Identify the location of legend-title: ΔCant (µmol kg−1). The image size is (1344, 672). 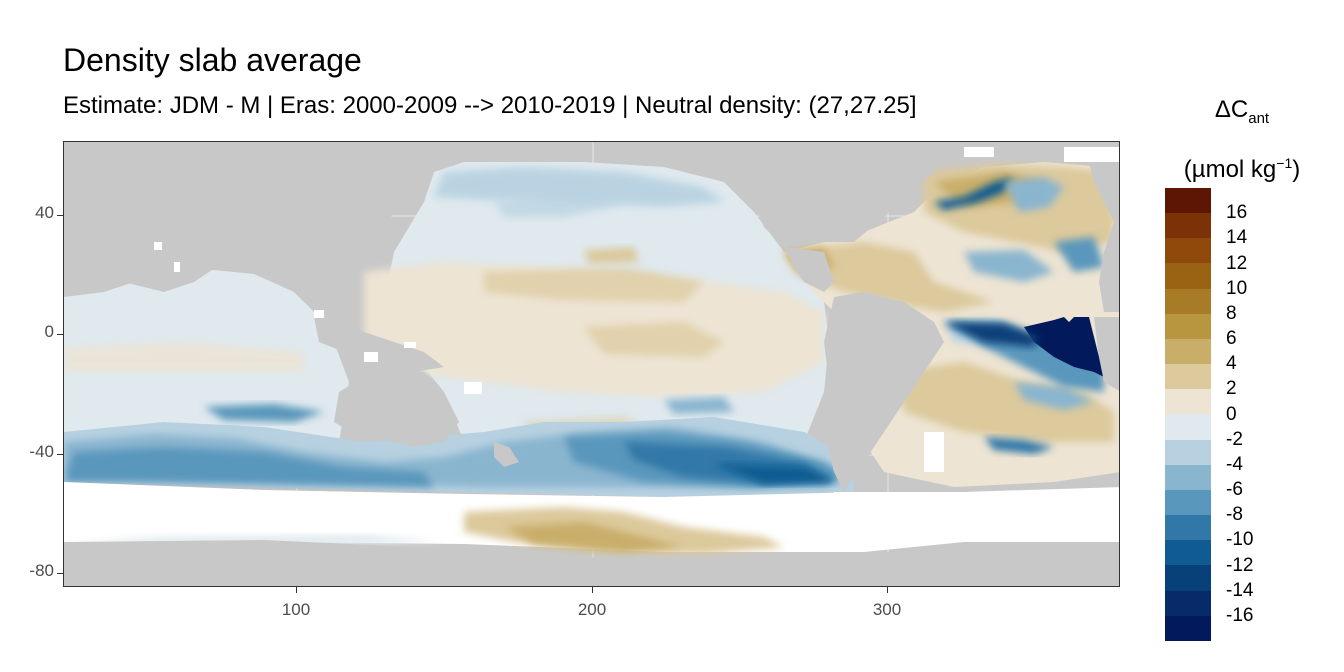
(1242, 140).